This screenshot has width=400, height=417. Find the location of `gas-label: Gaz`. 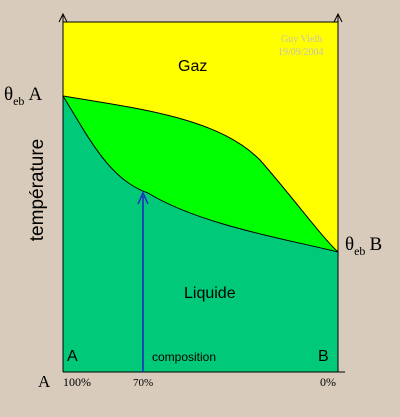

gas-label: Gaz is located at coordinates (192, 66).